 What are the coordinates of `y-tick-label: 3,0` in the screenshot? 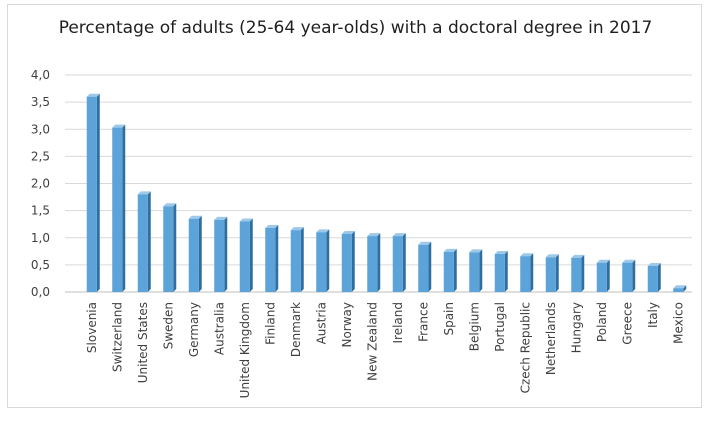 It's located at (40, 129).